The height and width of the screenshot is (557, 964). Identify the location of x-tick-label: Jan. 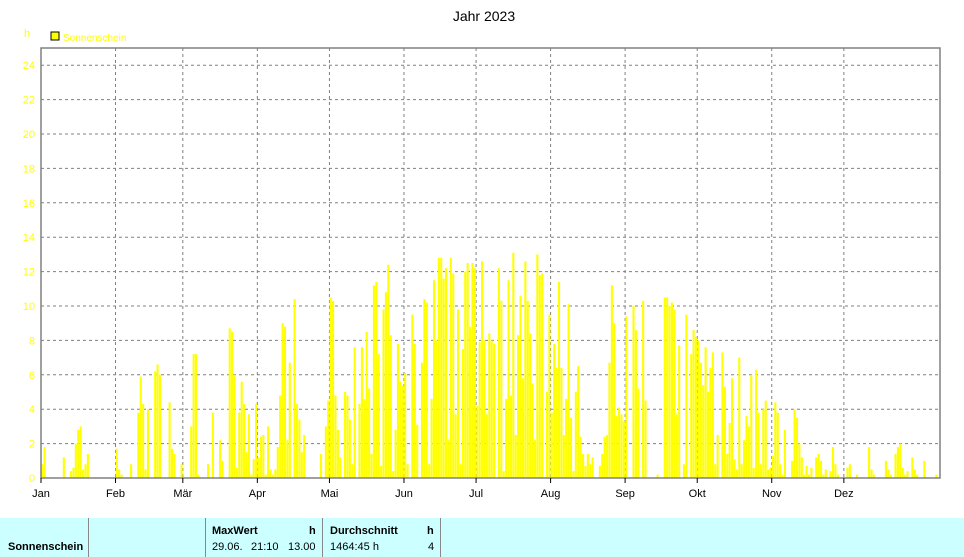
(41, 494).